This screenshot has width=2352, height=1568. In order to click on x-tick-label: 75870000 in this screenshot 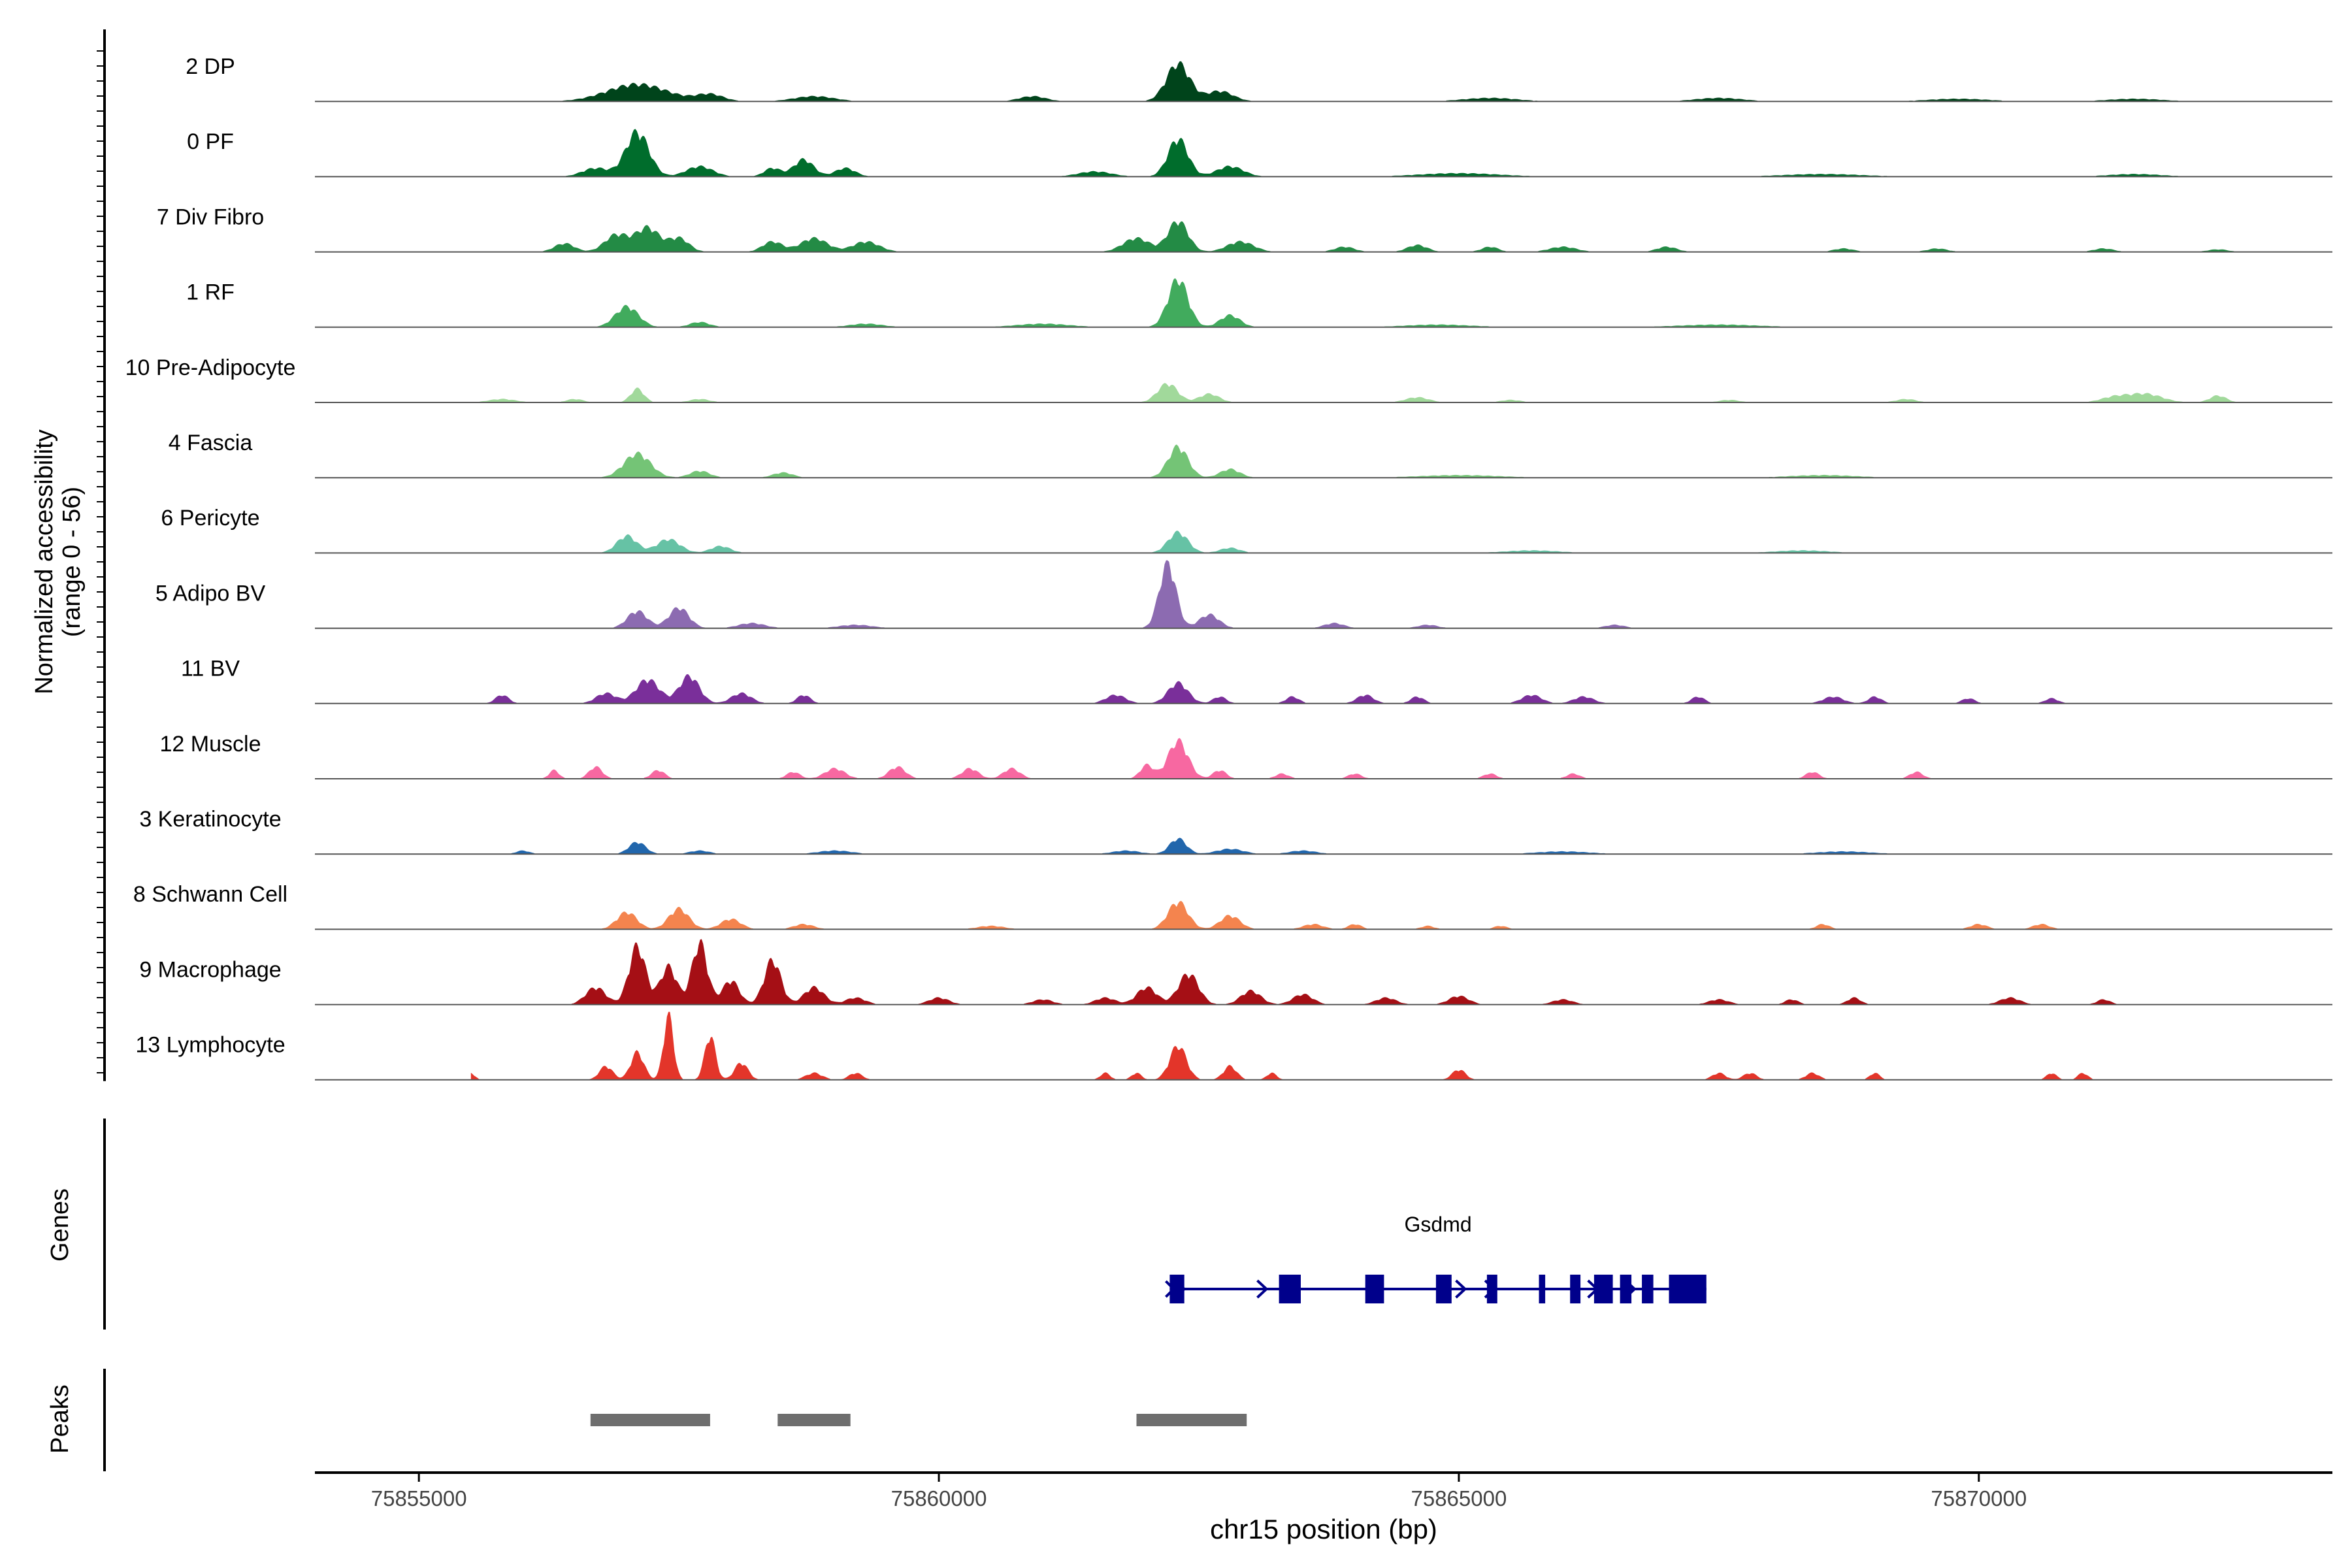, I will do `click(1979, 1498)`.